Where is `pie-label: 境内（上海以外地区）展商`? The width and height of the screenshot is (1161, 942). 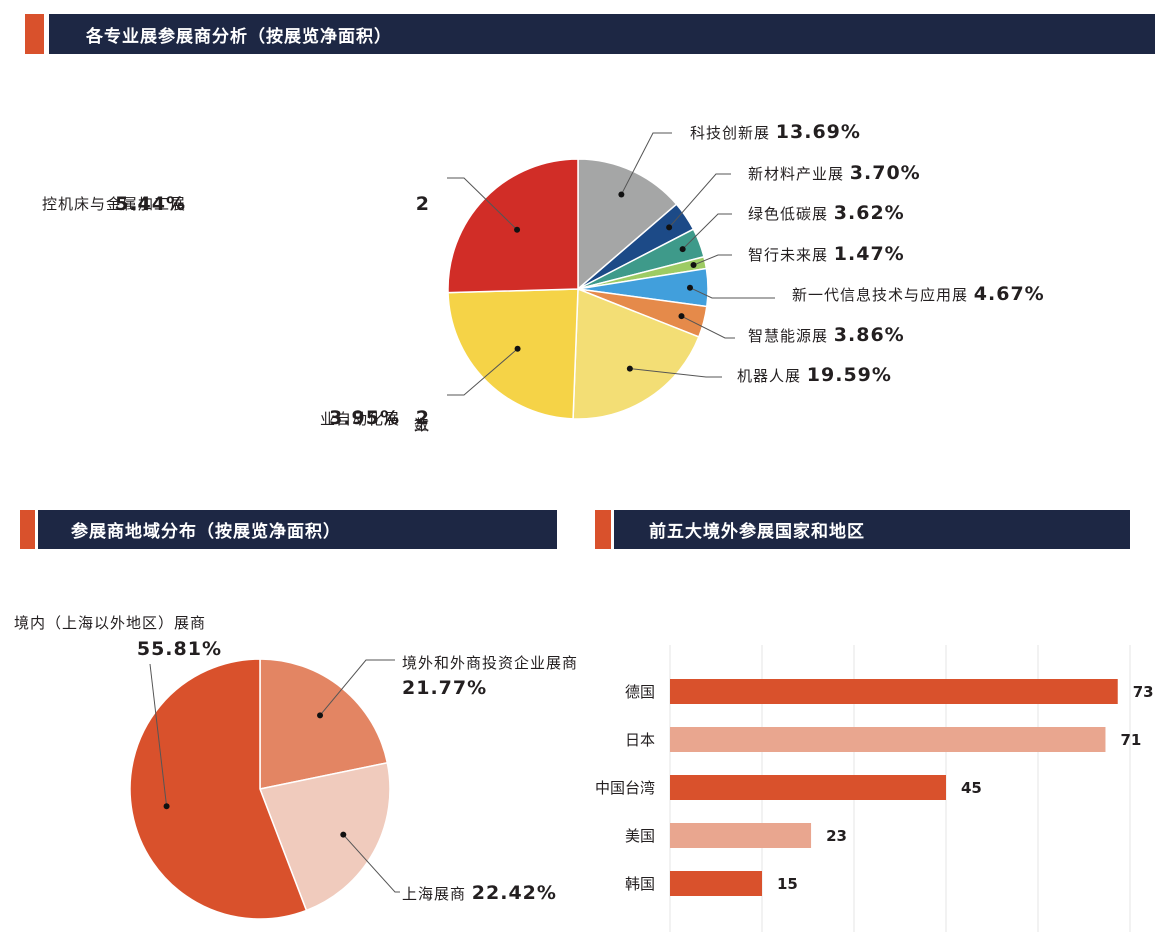
pie-label: 境内（上海以外地区）展商 is located at coordinates (110, 623).